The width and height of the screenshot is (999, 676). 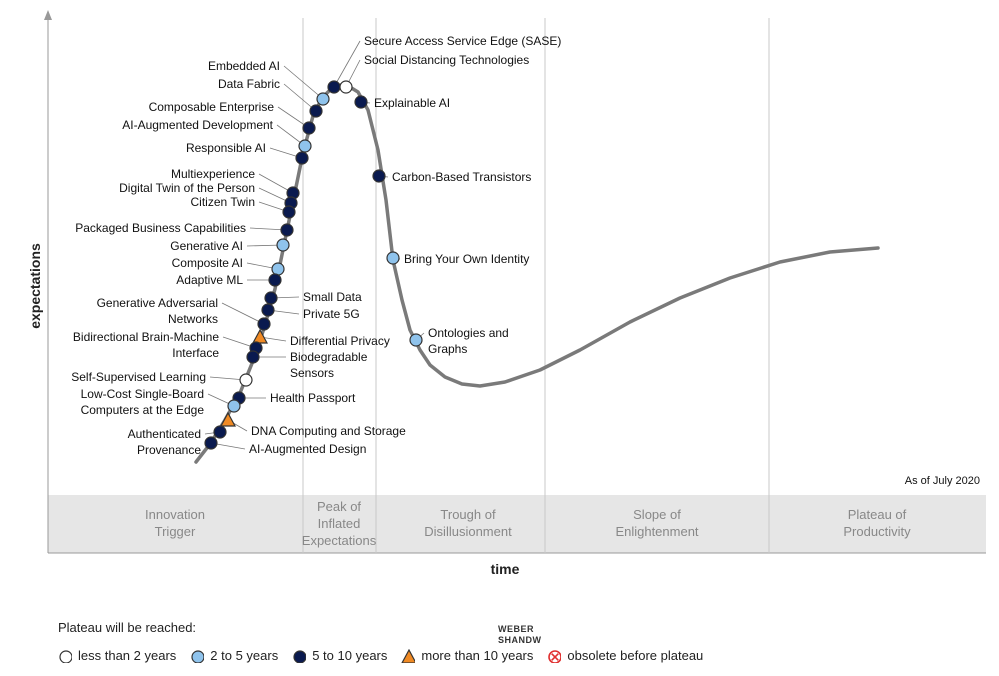 I want to click on legend-label: 5 to 10 years, so click(x=350, y=655).